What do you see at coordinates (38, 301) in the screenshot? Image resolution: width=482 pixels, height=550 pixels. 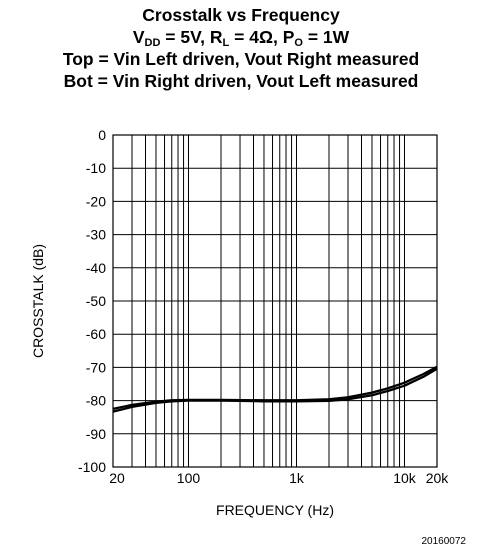 I see `y-axis-label: CROSSTALK (dB)` at bounding box center [38, 301].